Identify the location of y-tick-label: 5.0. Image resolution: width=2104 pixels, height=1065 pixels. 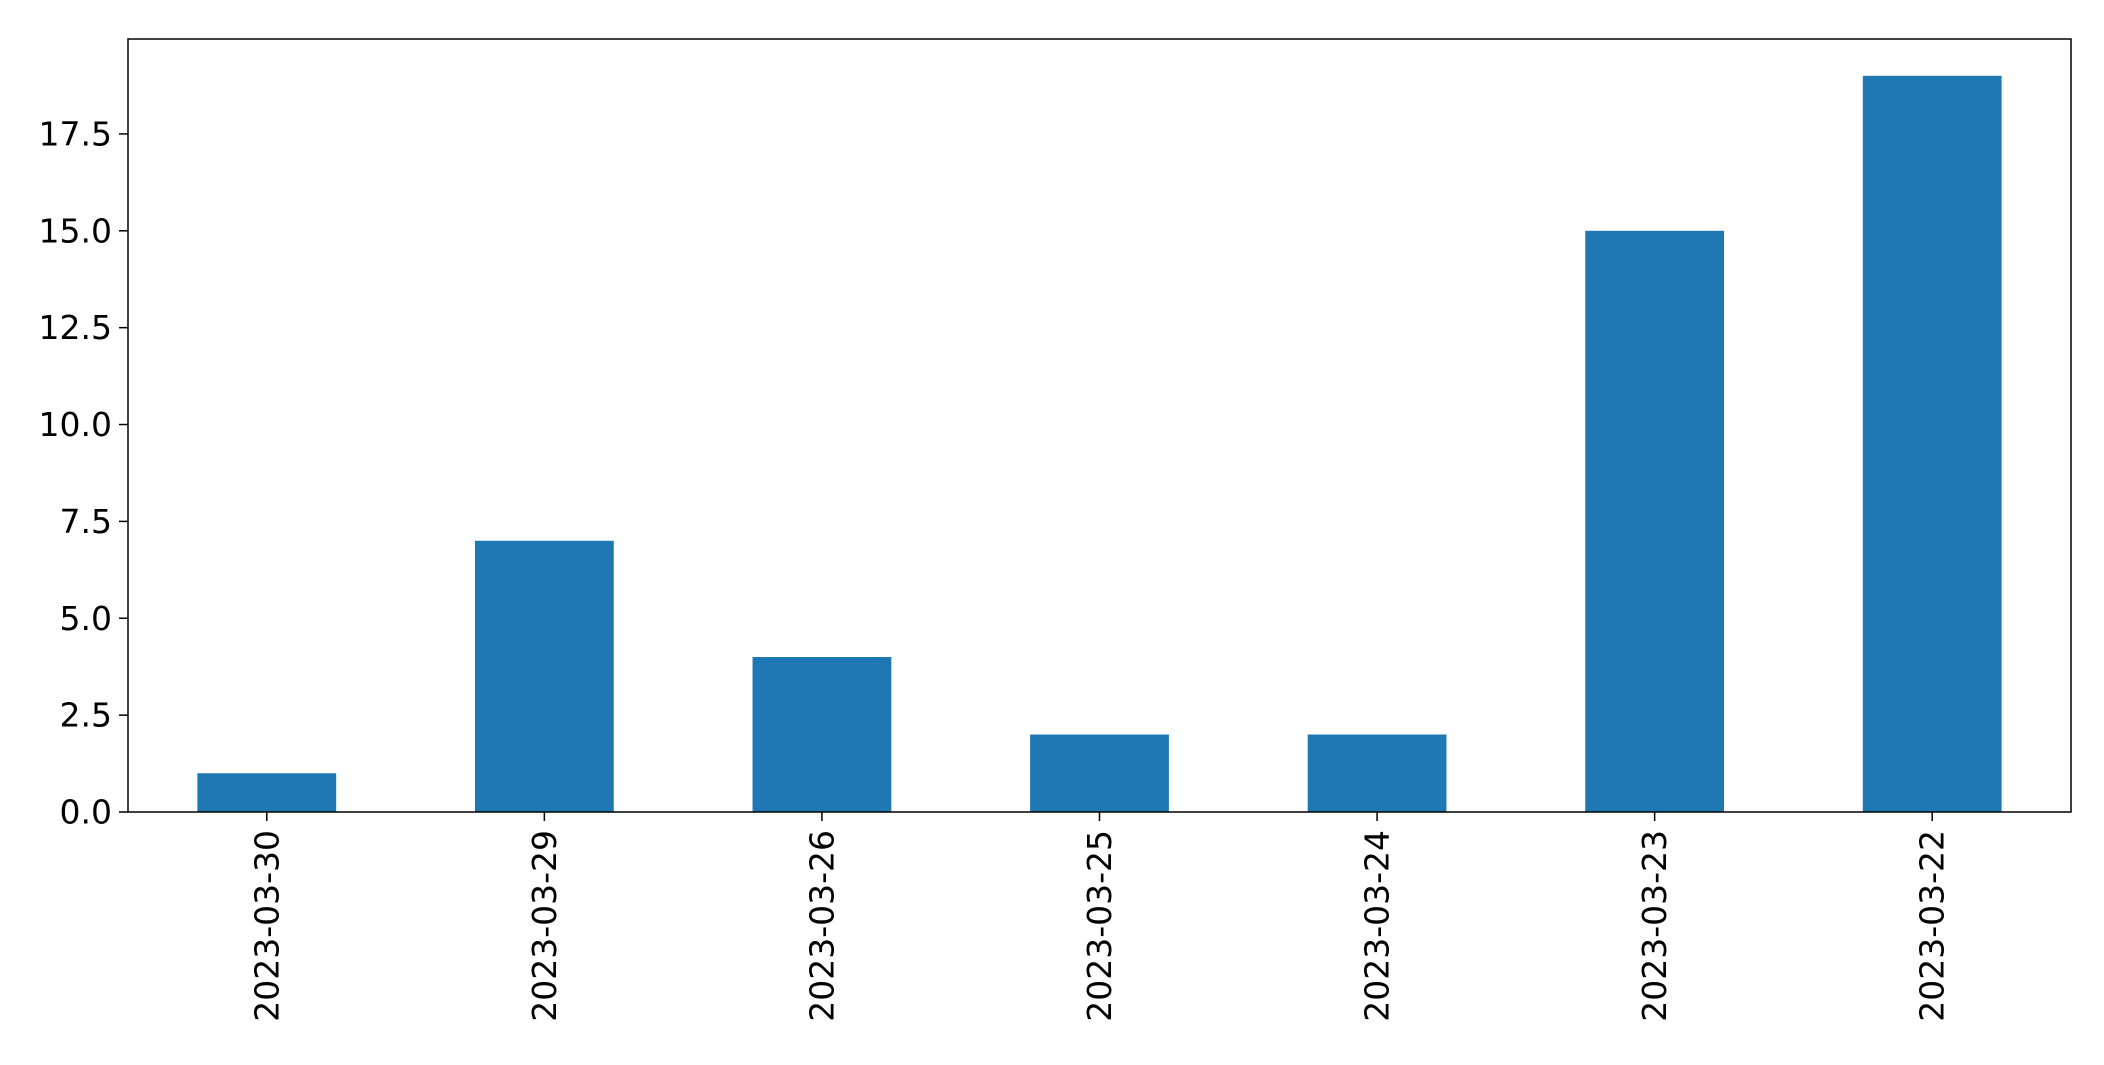
(86, 618).